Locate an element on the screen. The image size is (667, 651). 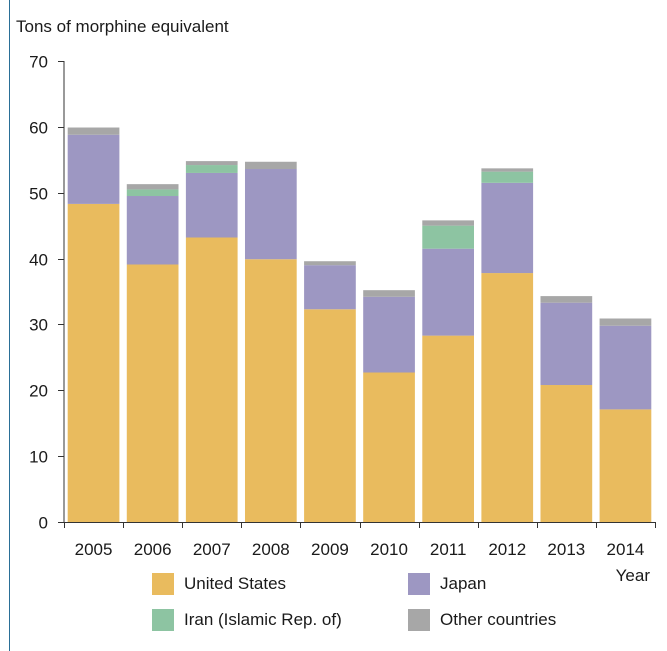
legend-swatch-japan is located at coordinates (419, 584).